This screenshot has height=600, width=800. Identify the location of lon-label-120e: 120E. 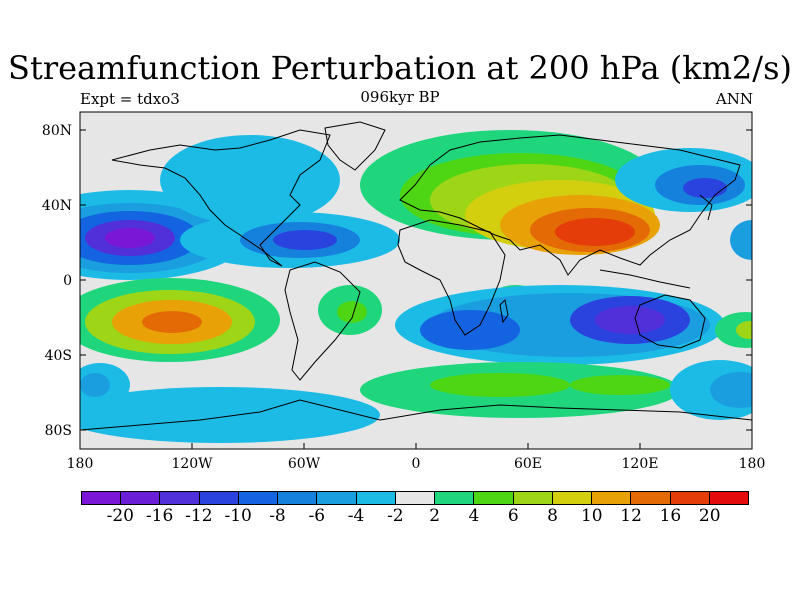
(640, 464).